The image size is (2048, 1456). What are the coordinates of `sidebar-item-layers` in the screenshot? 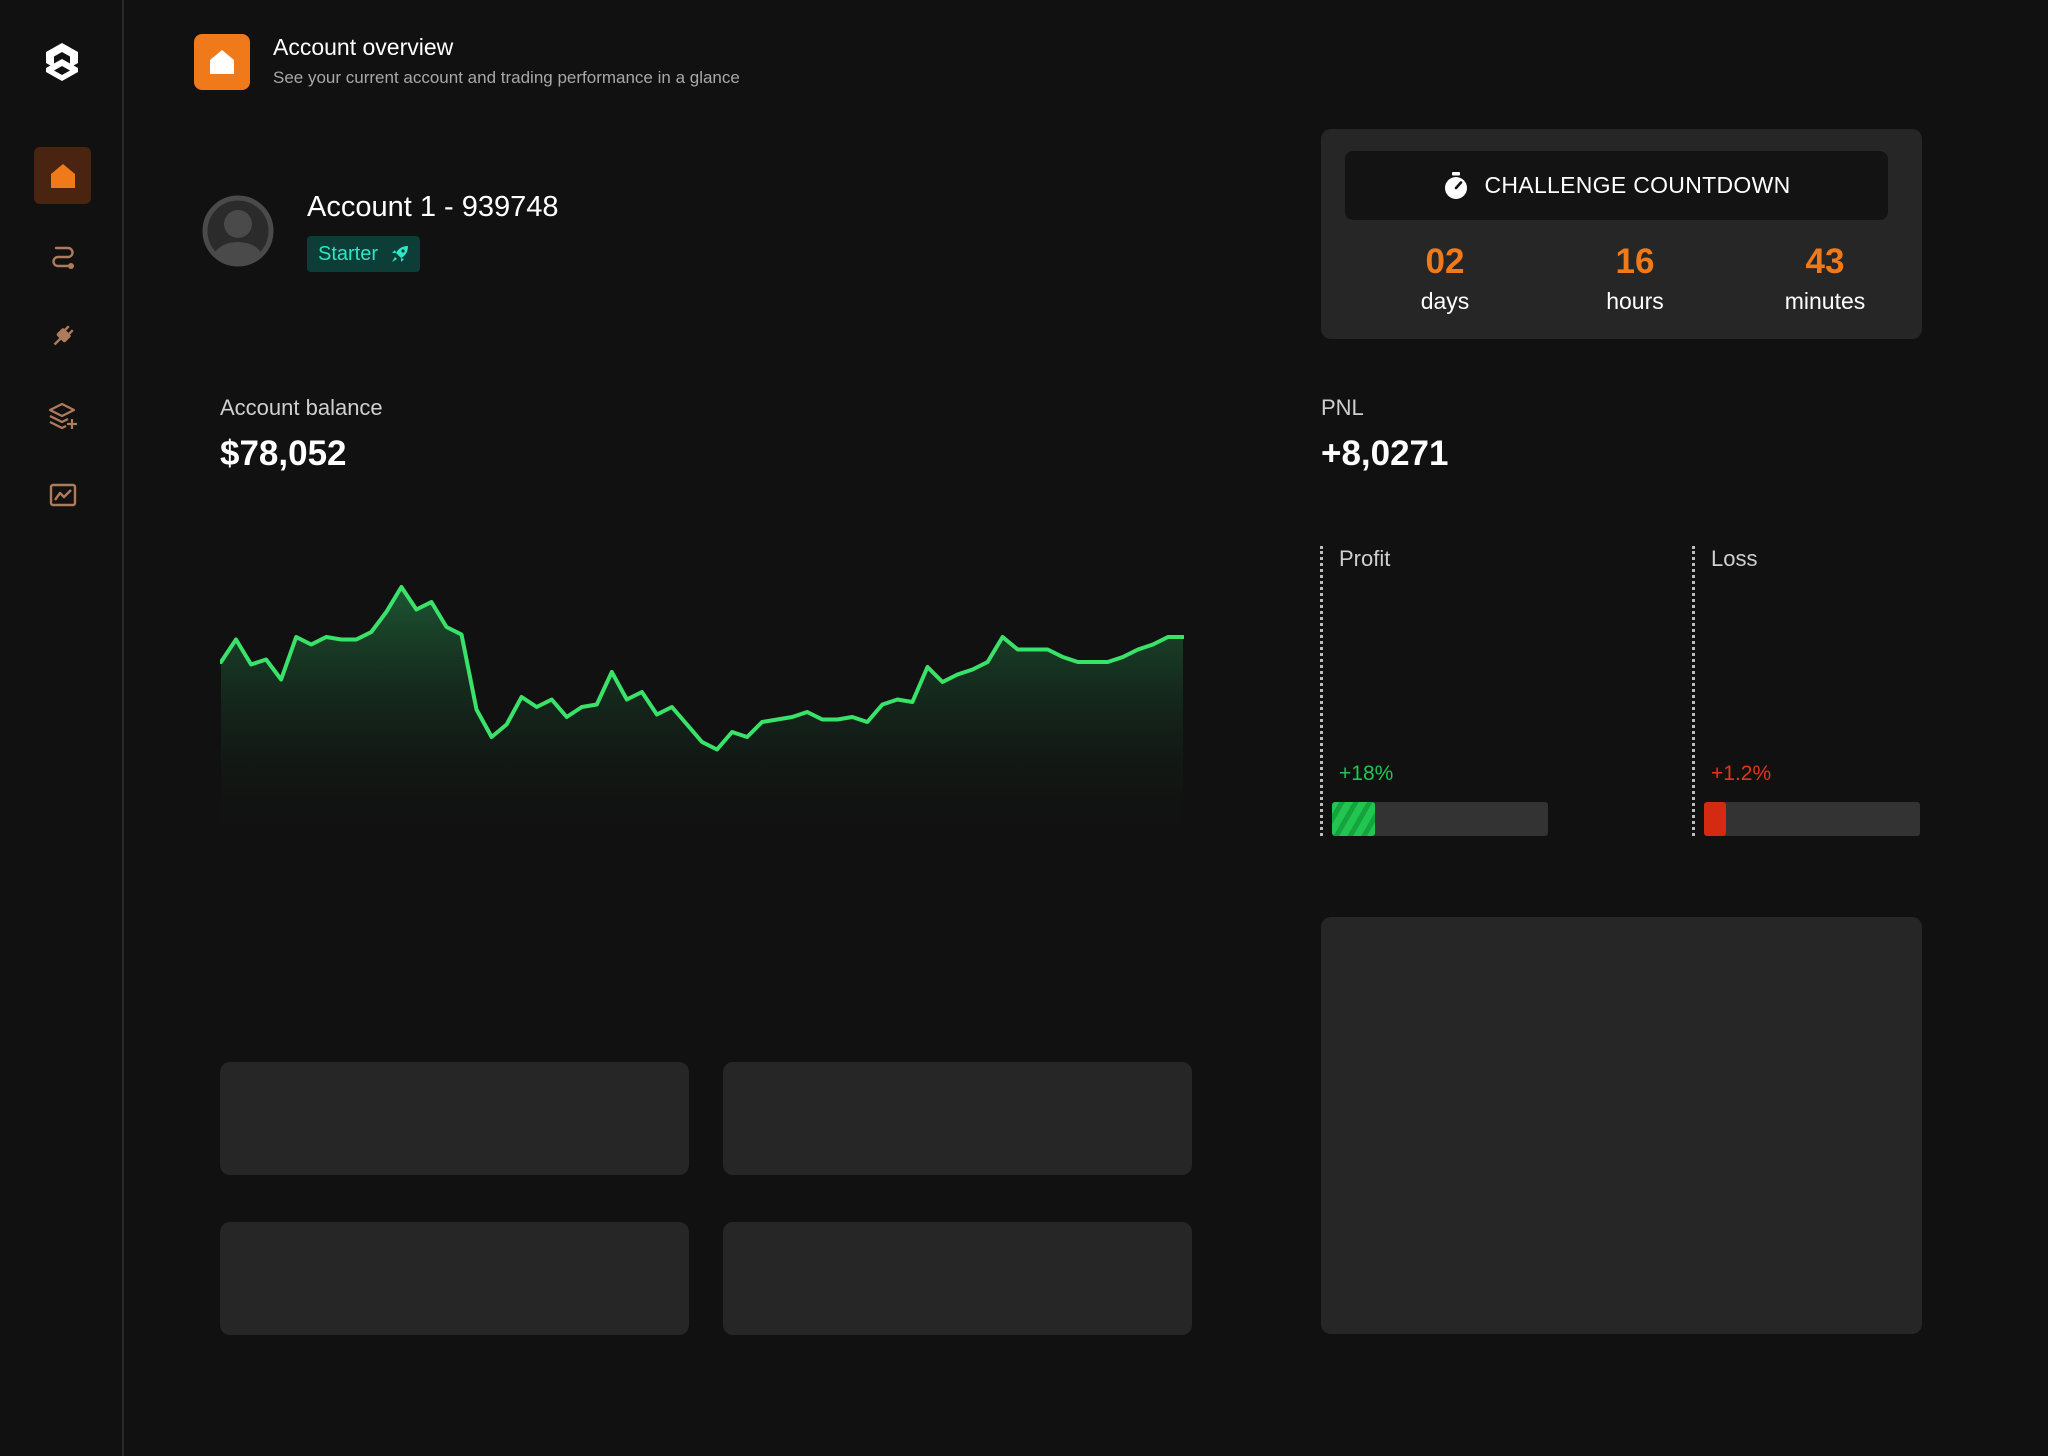 It's located at (62, 415).